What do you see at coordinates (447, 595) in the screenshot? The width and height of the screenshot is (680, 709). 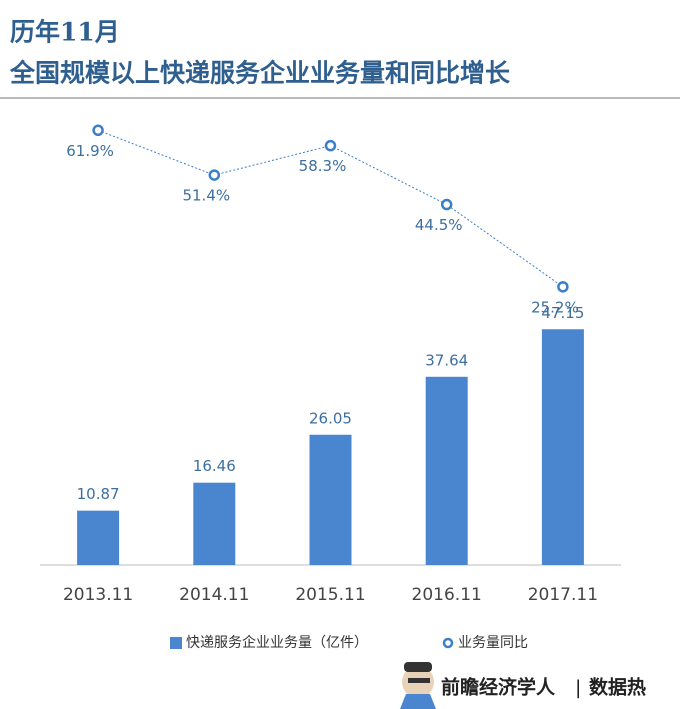 I see `x-tick-label: 2016.11` at bounding box center [447, 595].